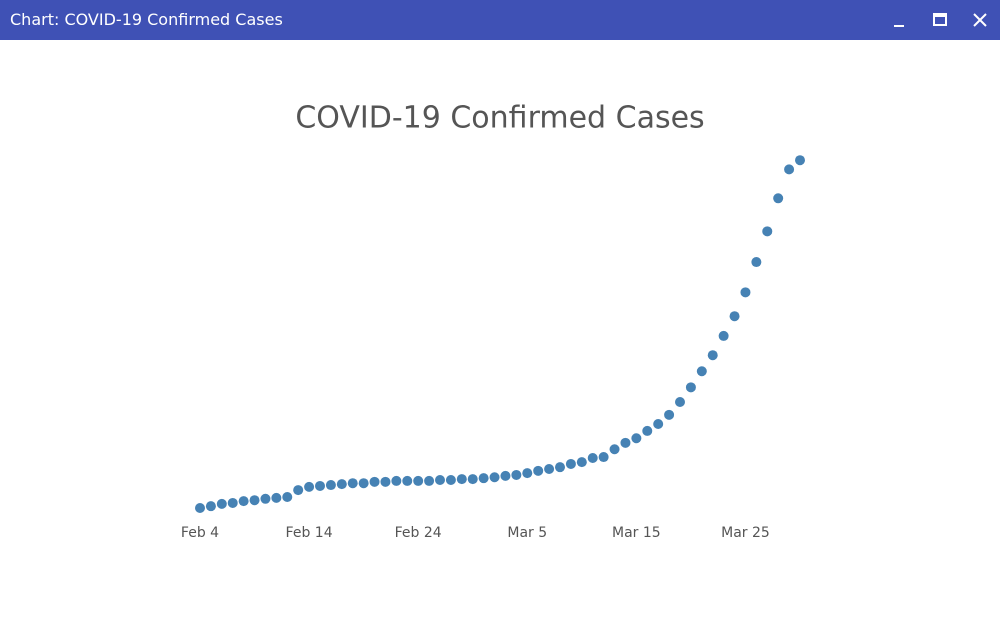 The height and width of the screenshot is (640, 1000). What do you see at coordinates (200, 533) in the screenshot?
I see `x-tick-label: Feb 4` at bounding box center [200, 533].